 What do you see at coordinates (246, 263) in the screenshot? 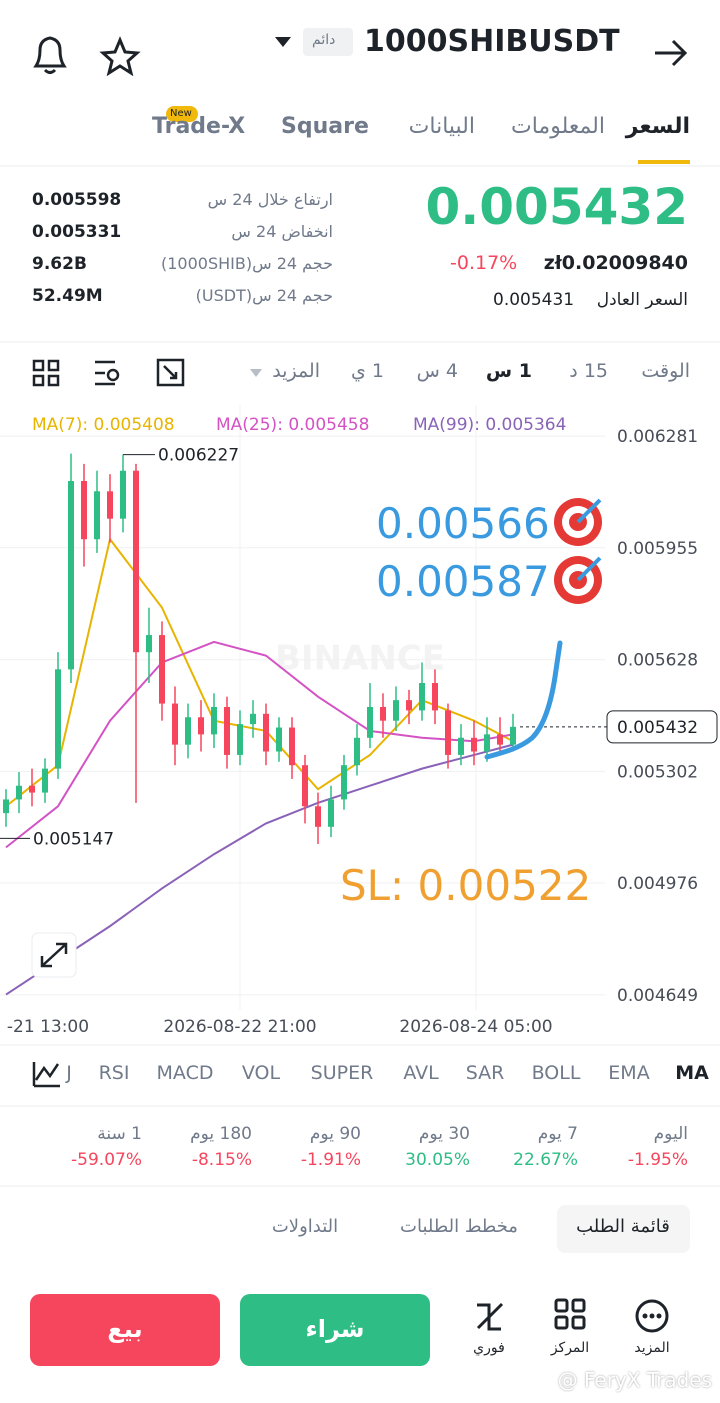
I see `stat-label: حجم 24 س(1000SHIB)` at bounding box center [246, 263].